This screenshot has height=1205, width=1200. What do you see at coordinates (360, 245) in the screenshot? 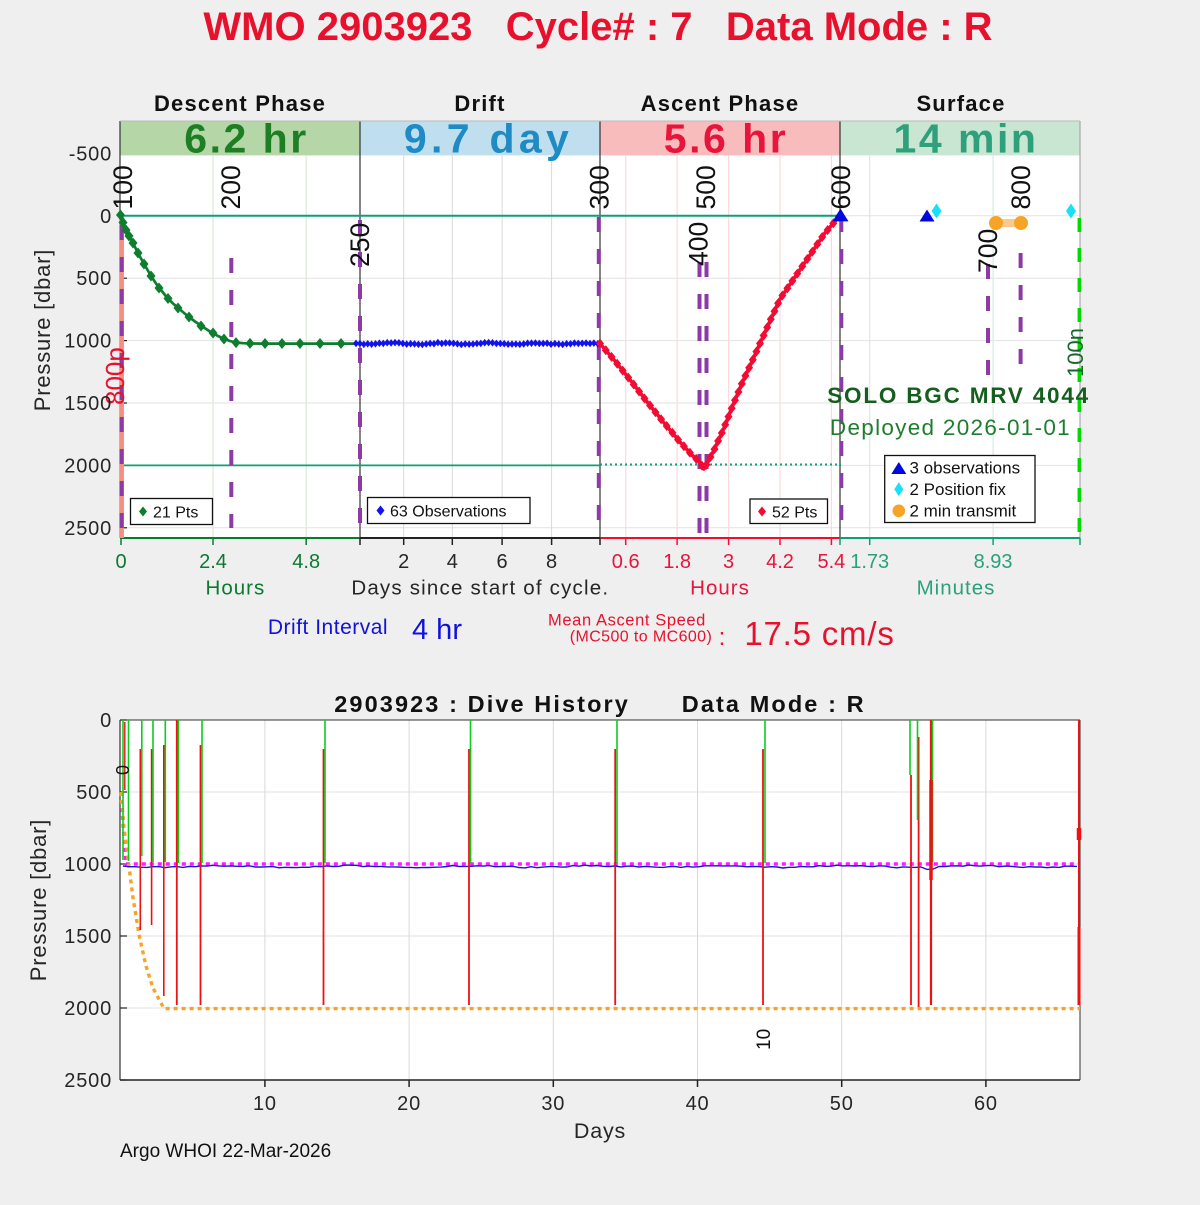
I see `svg-text: 250` at bounding box center [360, 245].